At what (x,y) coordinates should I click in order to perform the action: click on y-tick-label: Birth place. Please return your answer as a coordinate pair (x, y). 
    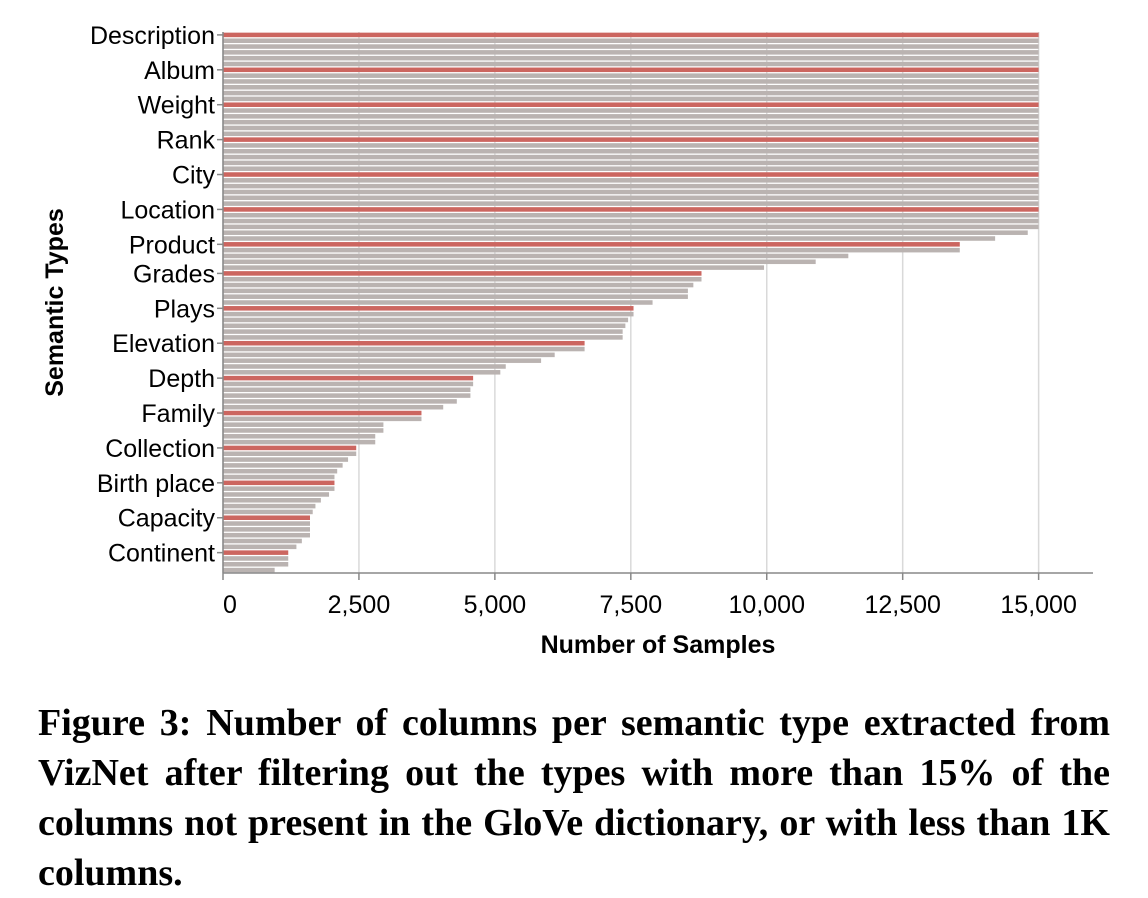
    Looking at the image, I should click on (156, 484).